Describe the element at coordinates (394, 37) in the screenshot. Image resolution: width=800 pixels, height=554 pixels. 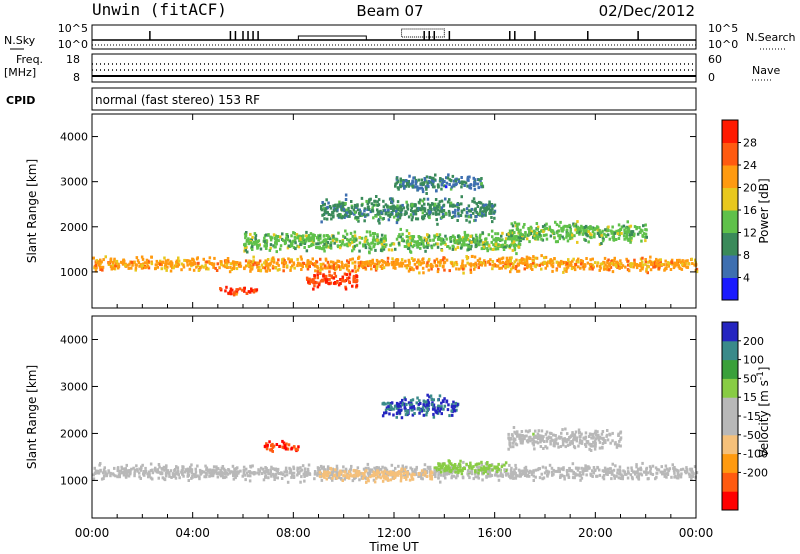
I see `nsky-strip-frame` at that location.